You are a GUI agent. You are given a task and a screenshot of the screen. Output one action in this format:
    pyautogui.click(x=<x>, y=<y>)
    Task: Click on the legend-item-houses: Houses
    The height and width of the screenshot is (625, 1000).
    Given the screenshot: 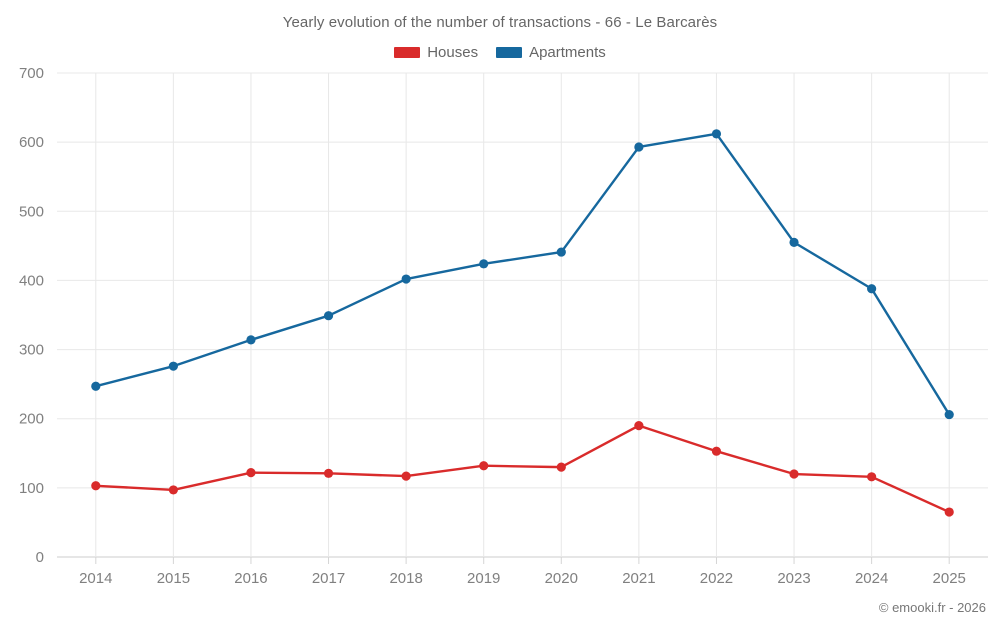 What is the action you would take?
    pyautogui.click(x=436, y=52)
    